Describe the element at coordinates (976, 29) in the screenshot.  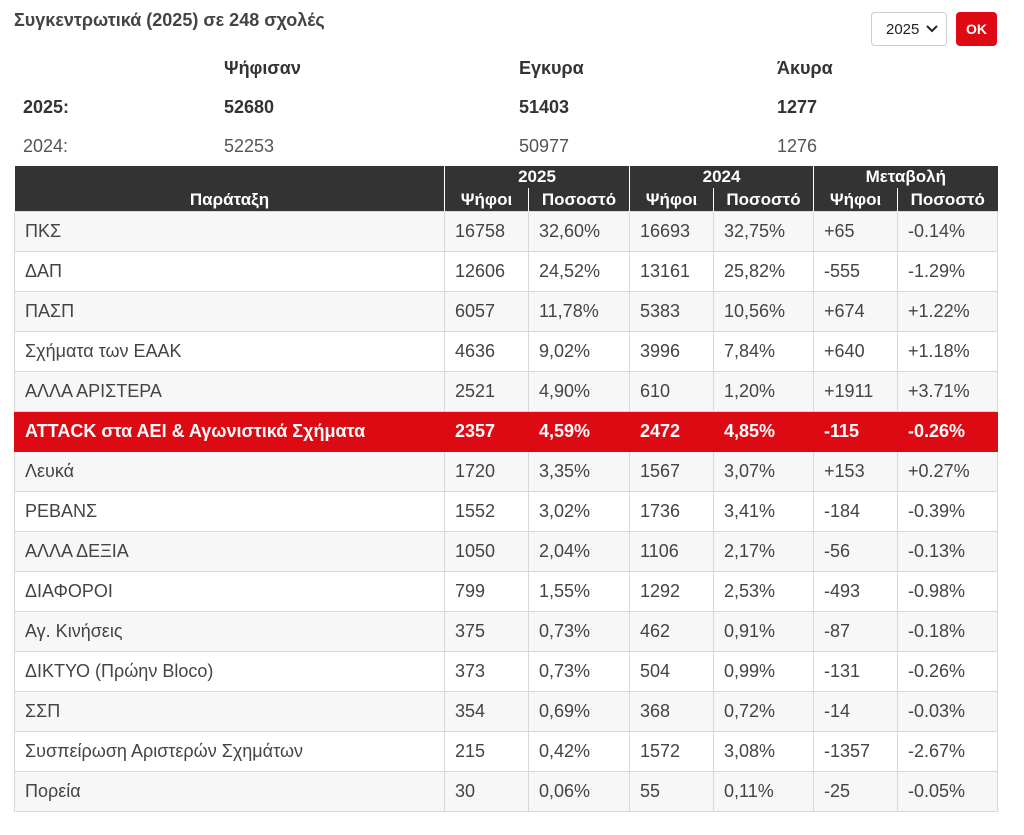
I see `ok-button: OK` at that location.